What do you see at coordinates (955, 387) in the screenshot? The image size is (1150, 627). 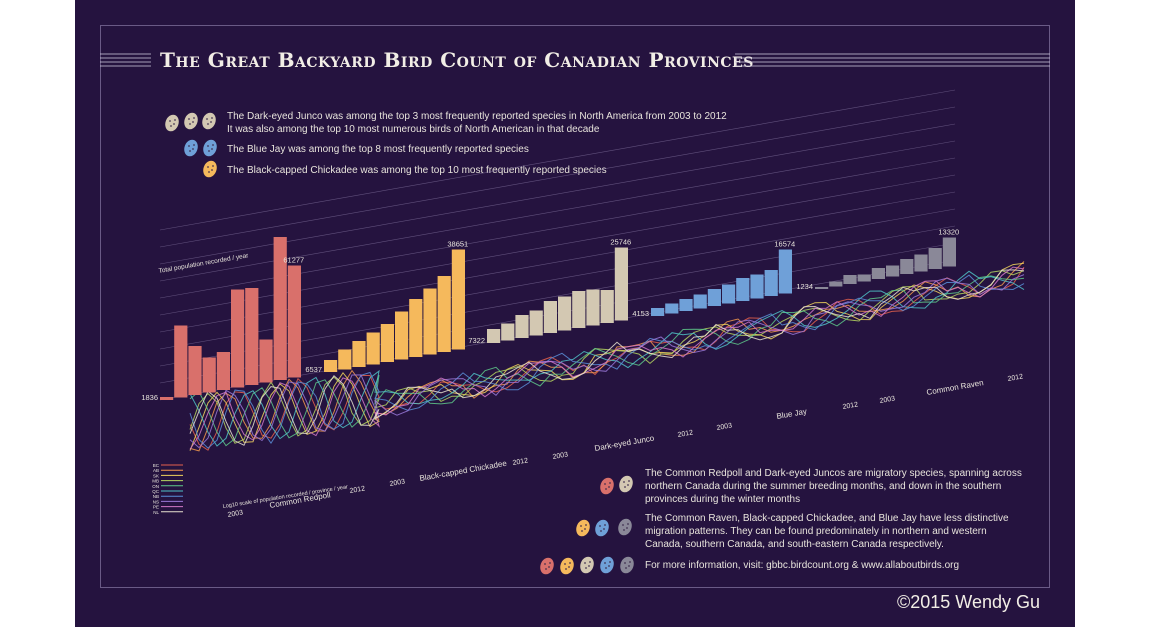 I see `axis-tick-label: Common Raven` at bounding box center [955, 387].